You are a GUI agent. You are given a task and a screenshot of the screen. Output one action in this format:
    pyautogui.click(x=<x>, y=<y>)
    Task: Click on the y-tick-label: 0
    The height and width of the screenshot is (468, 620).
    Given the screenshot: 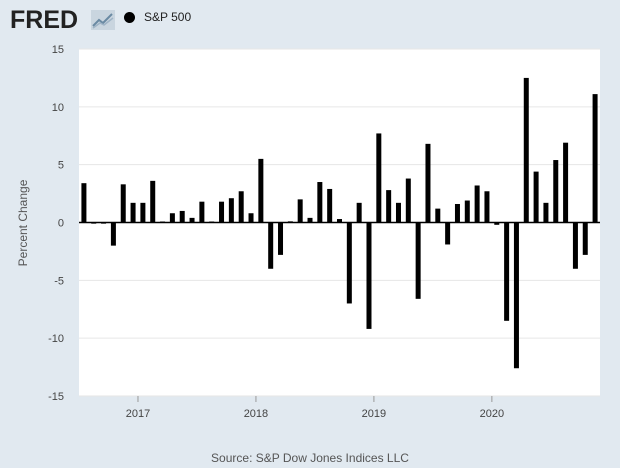 What is the action you would take?
    pyautogui.click(x=61, y=224)
    